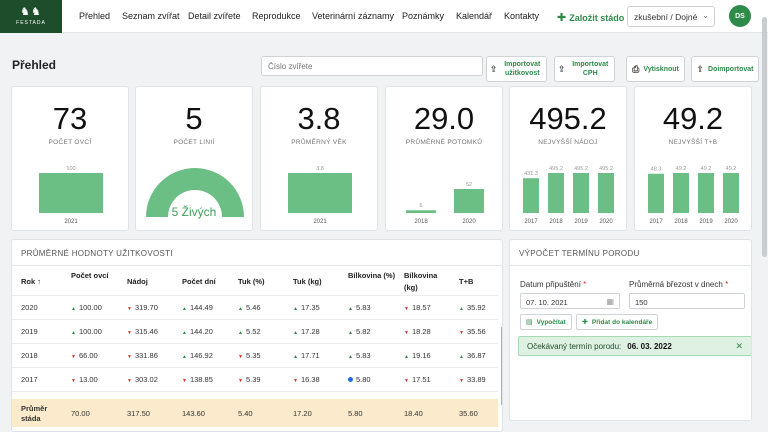 The image size is (768, 432). Describe the element at coordinates (151, 16) in the screenshot. I see `nav-item-seznam-zvirat: Seznam zvířat` at that location.